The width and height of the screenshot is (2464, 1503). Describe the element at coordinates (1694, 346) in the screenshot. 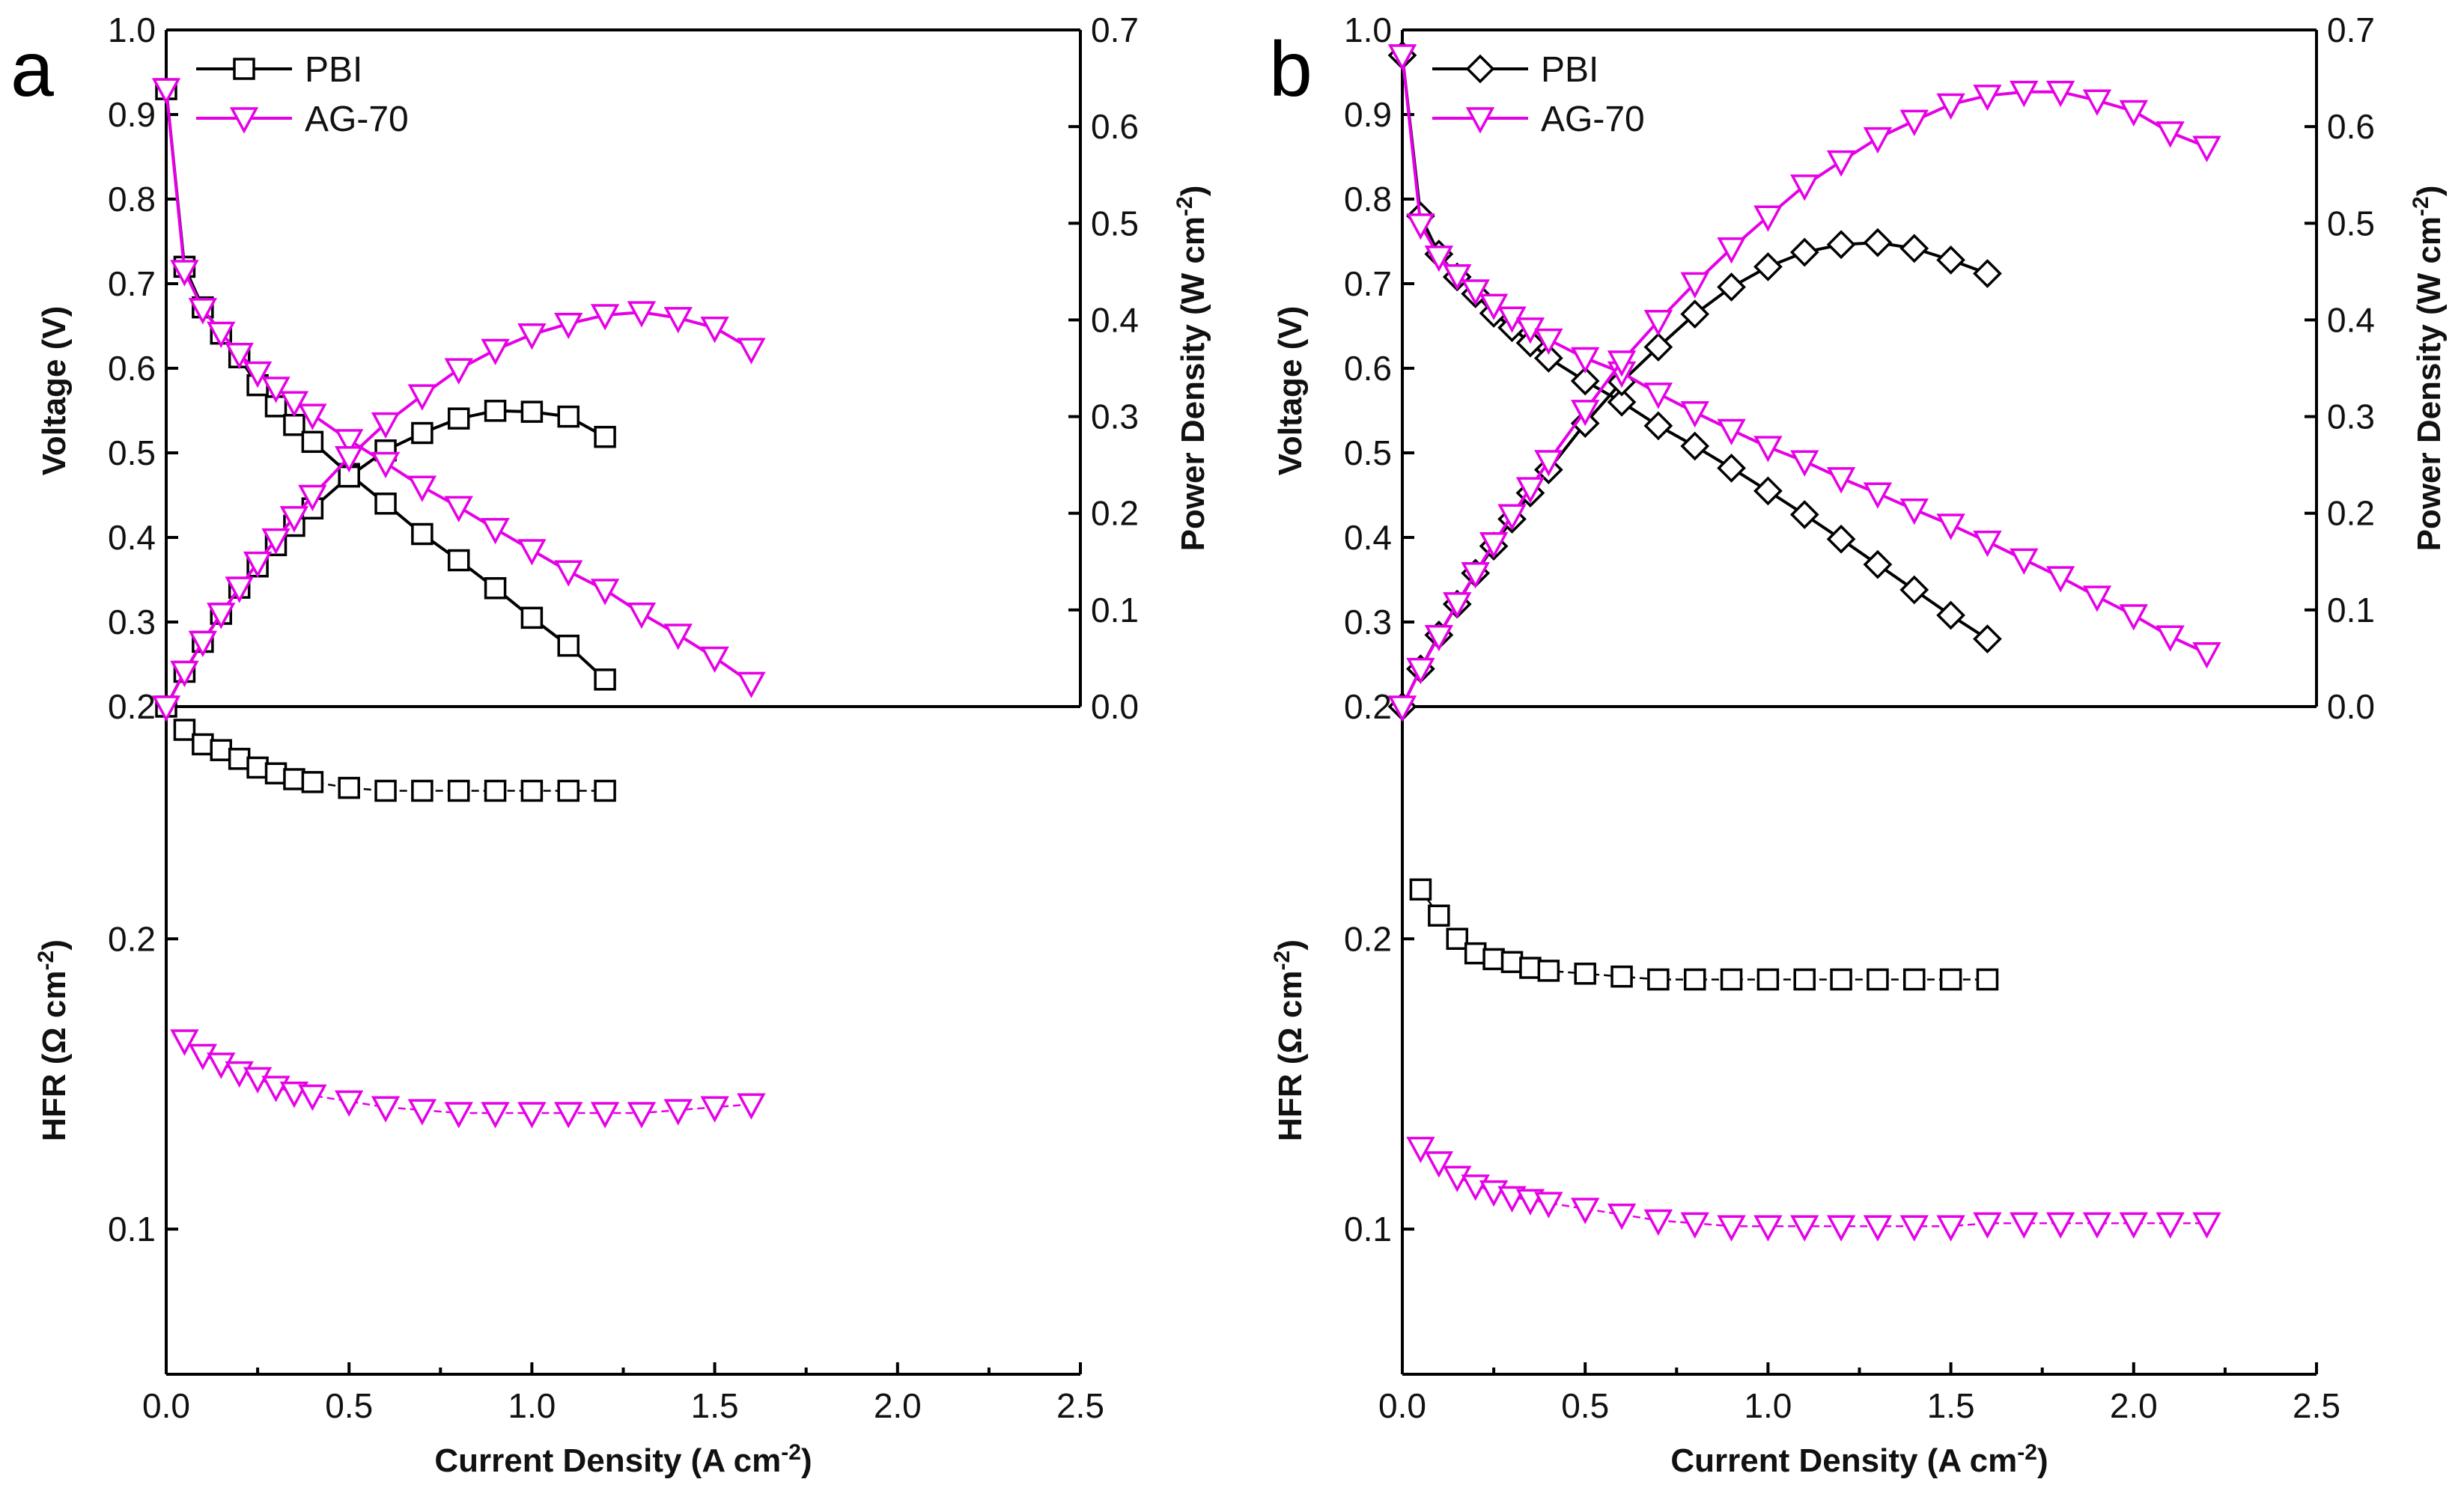

I see `series-pbi-voltage` at that location.